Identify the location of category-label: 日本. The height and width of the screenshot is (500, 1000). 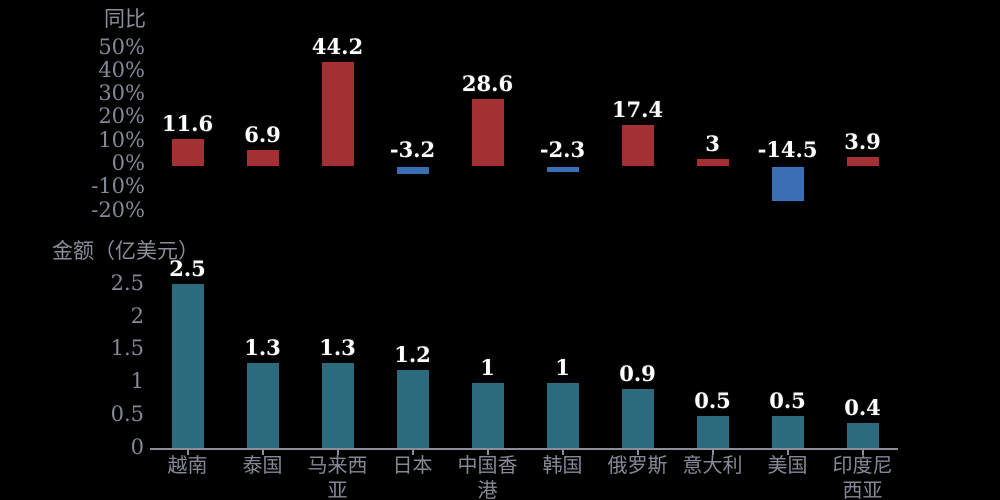
(413, 465).